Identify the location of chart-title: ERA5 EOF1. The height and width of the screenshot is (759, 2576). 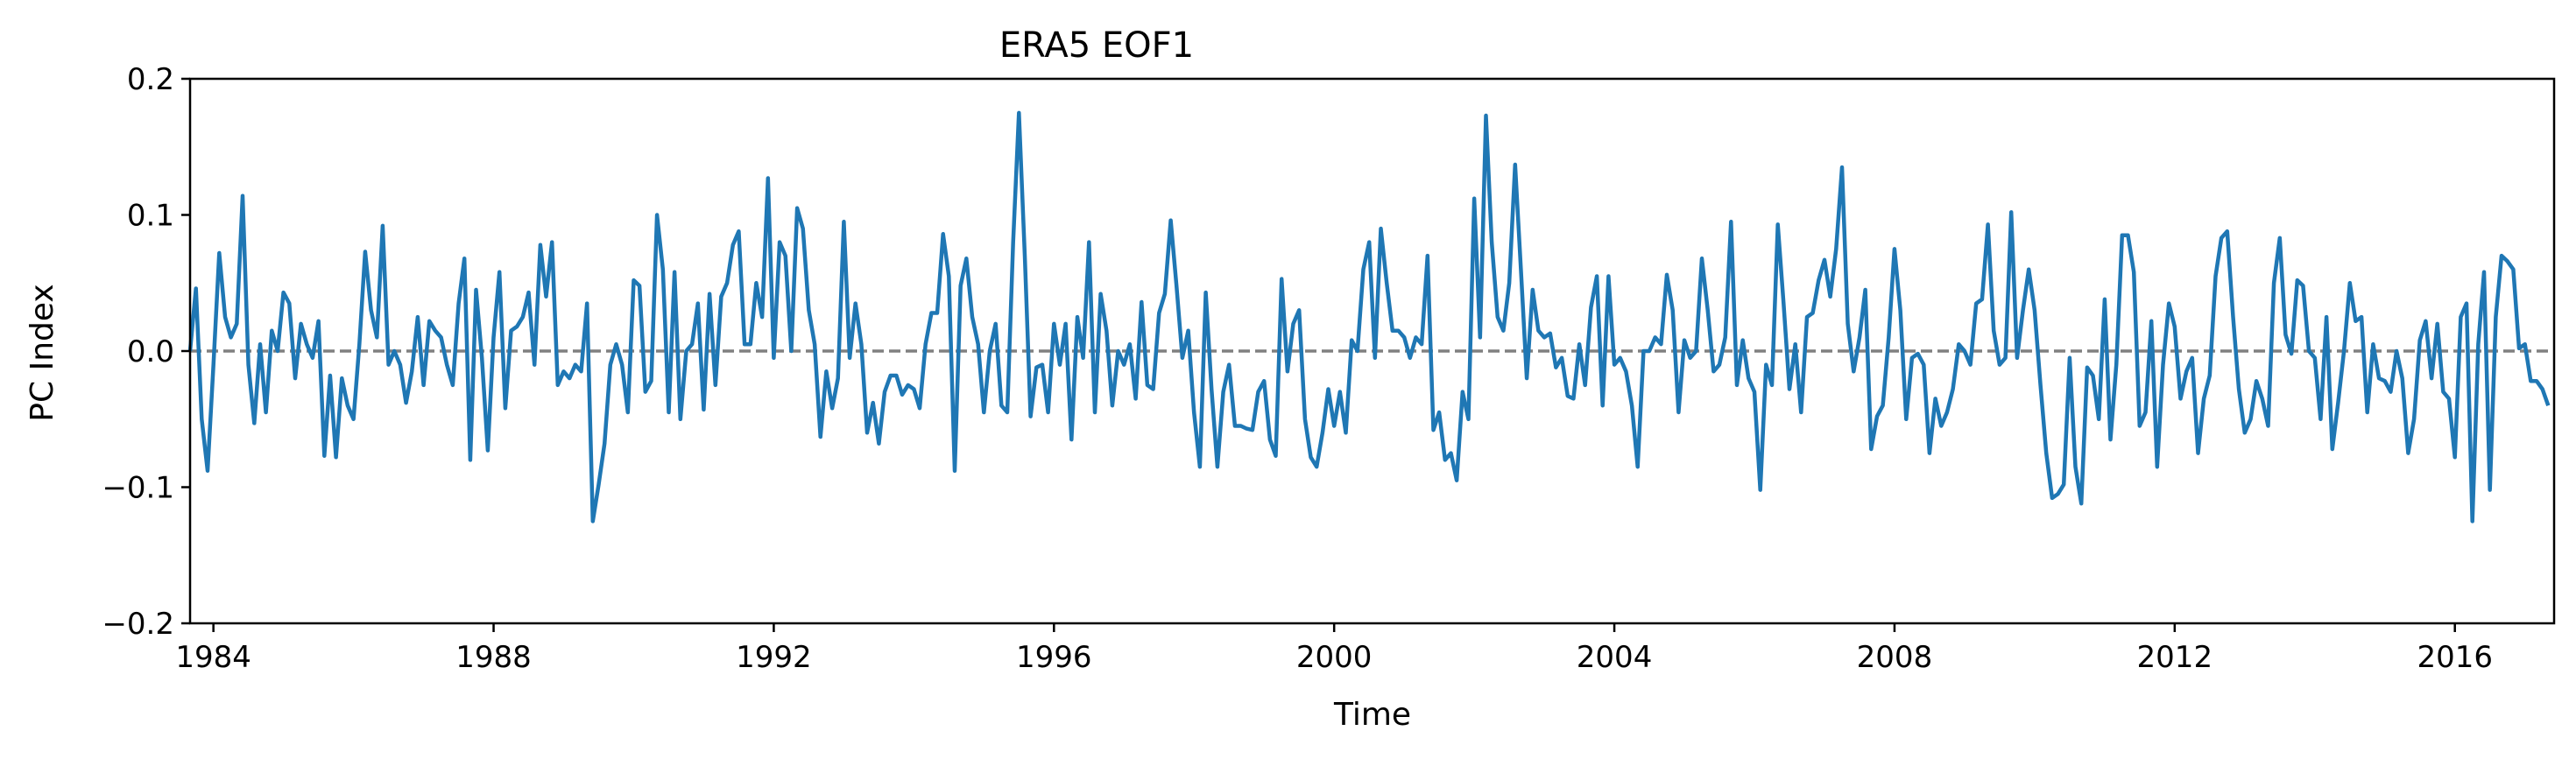
(1096, 45).